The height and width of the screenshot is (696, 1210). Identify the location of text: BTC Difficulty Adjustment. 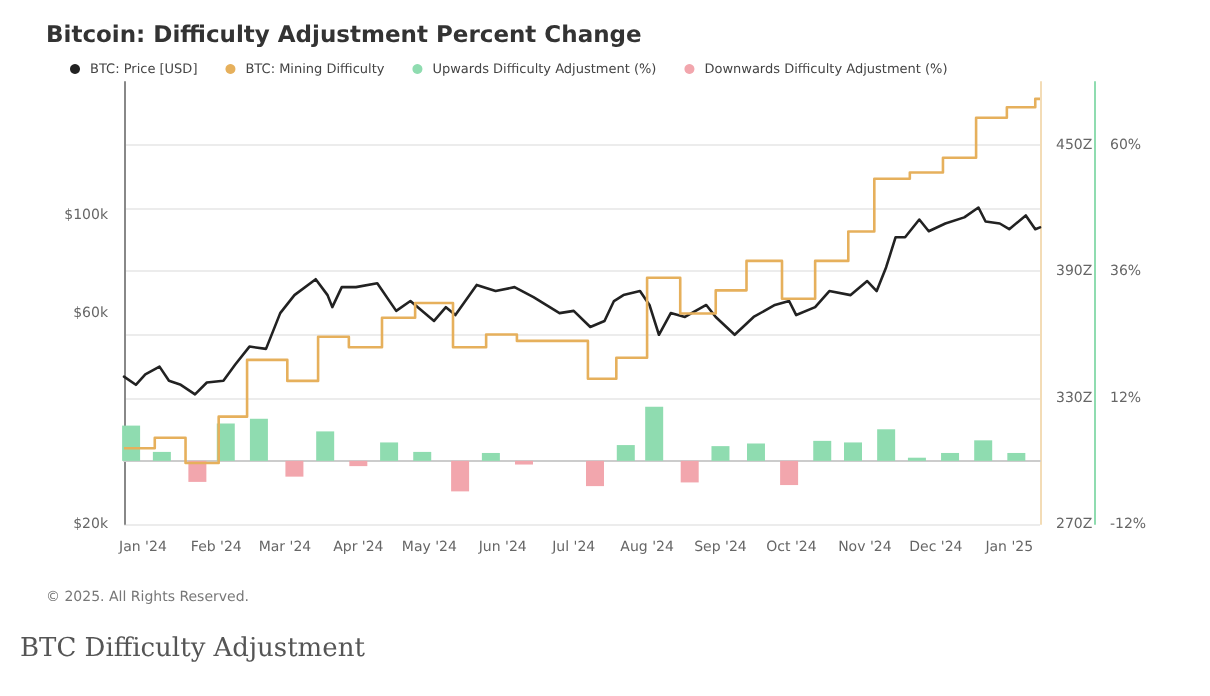
(193, 649).